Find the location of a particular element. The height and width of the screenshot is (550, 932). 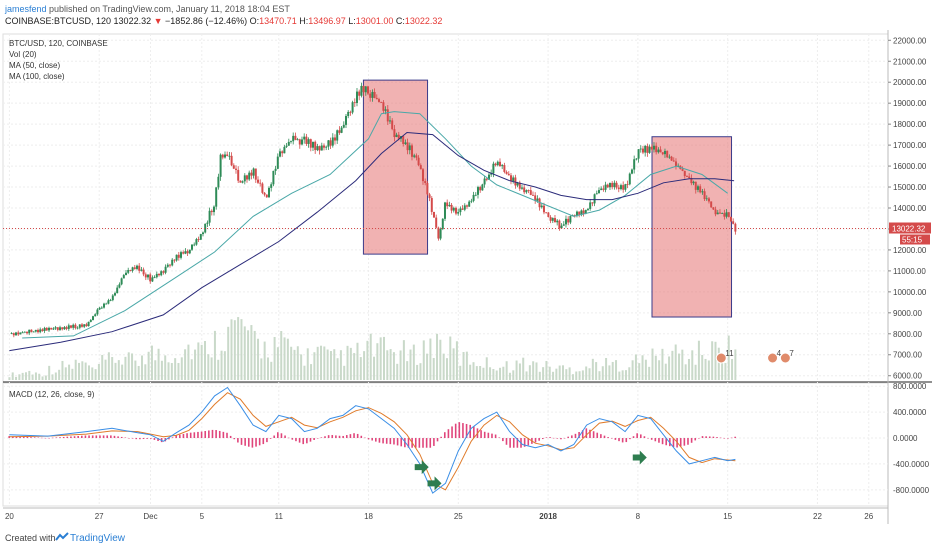

open-value: 13470.71 is located at coordinates (278, 21).